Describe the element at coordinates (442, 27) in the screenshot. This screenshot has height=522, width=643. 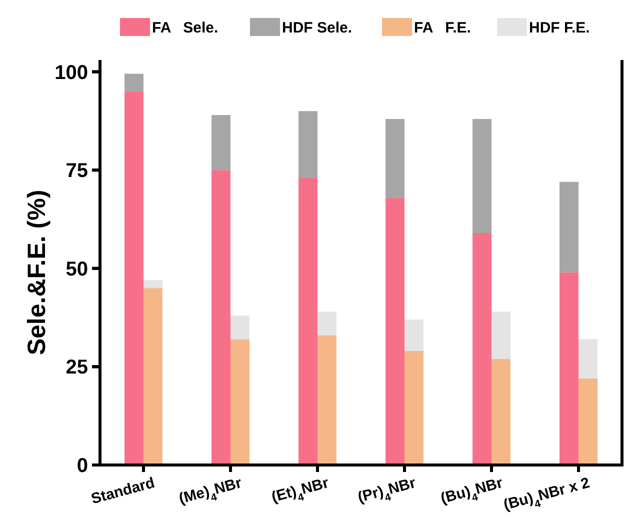
I see `legend-label: FA F.E.` at that location.